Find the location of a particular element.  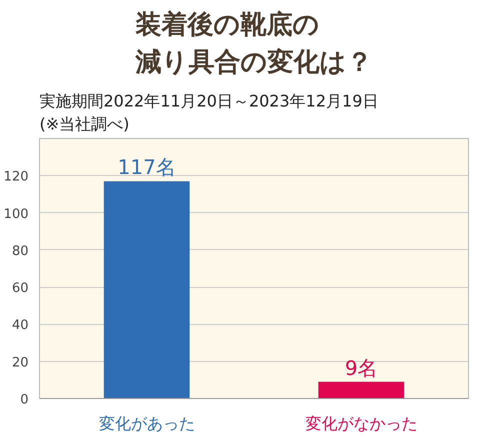

y-tick-label: 20 is located at coordinates (20, 362).